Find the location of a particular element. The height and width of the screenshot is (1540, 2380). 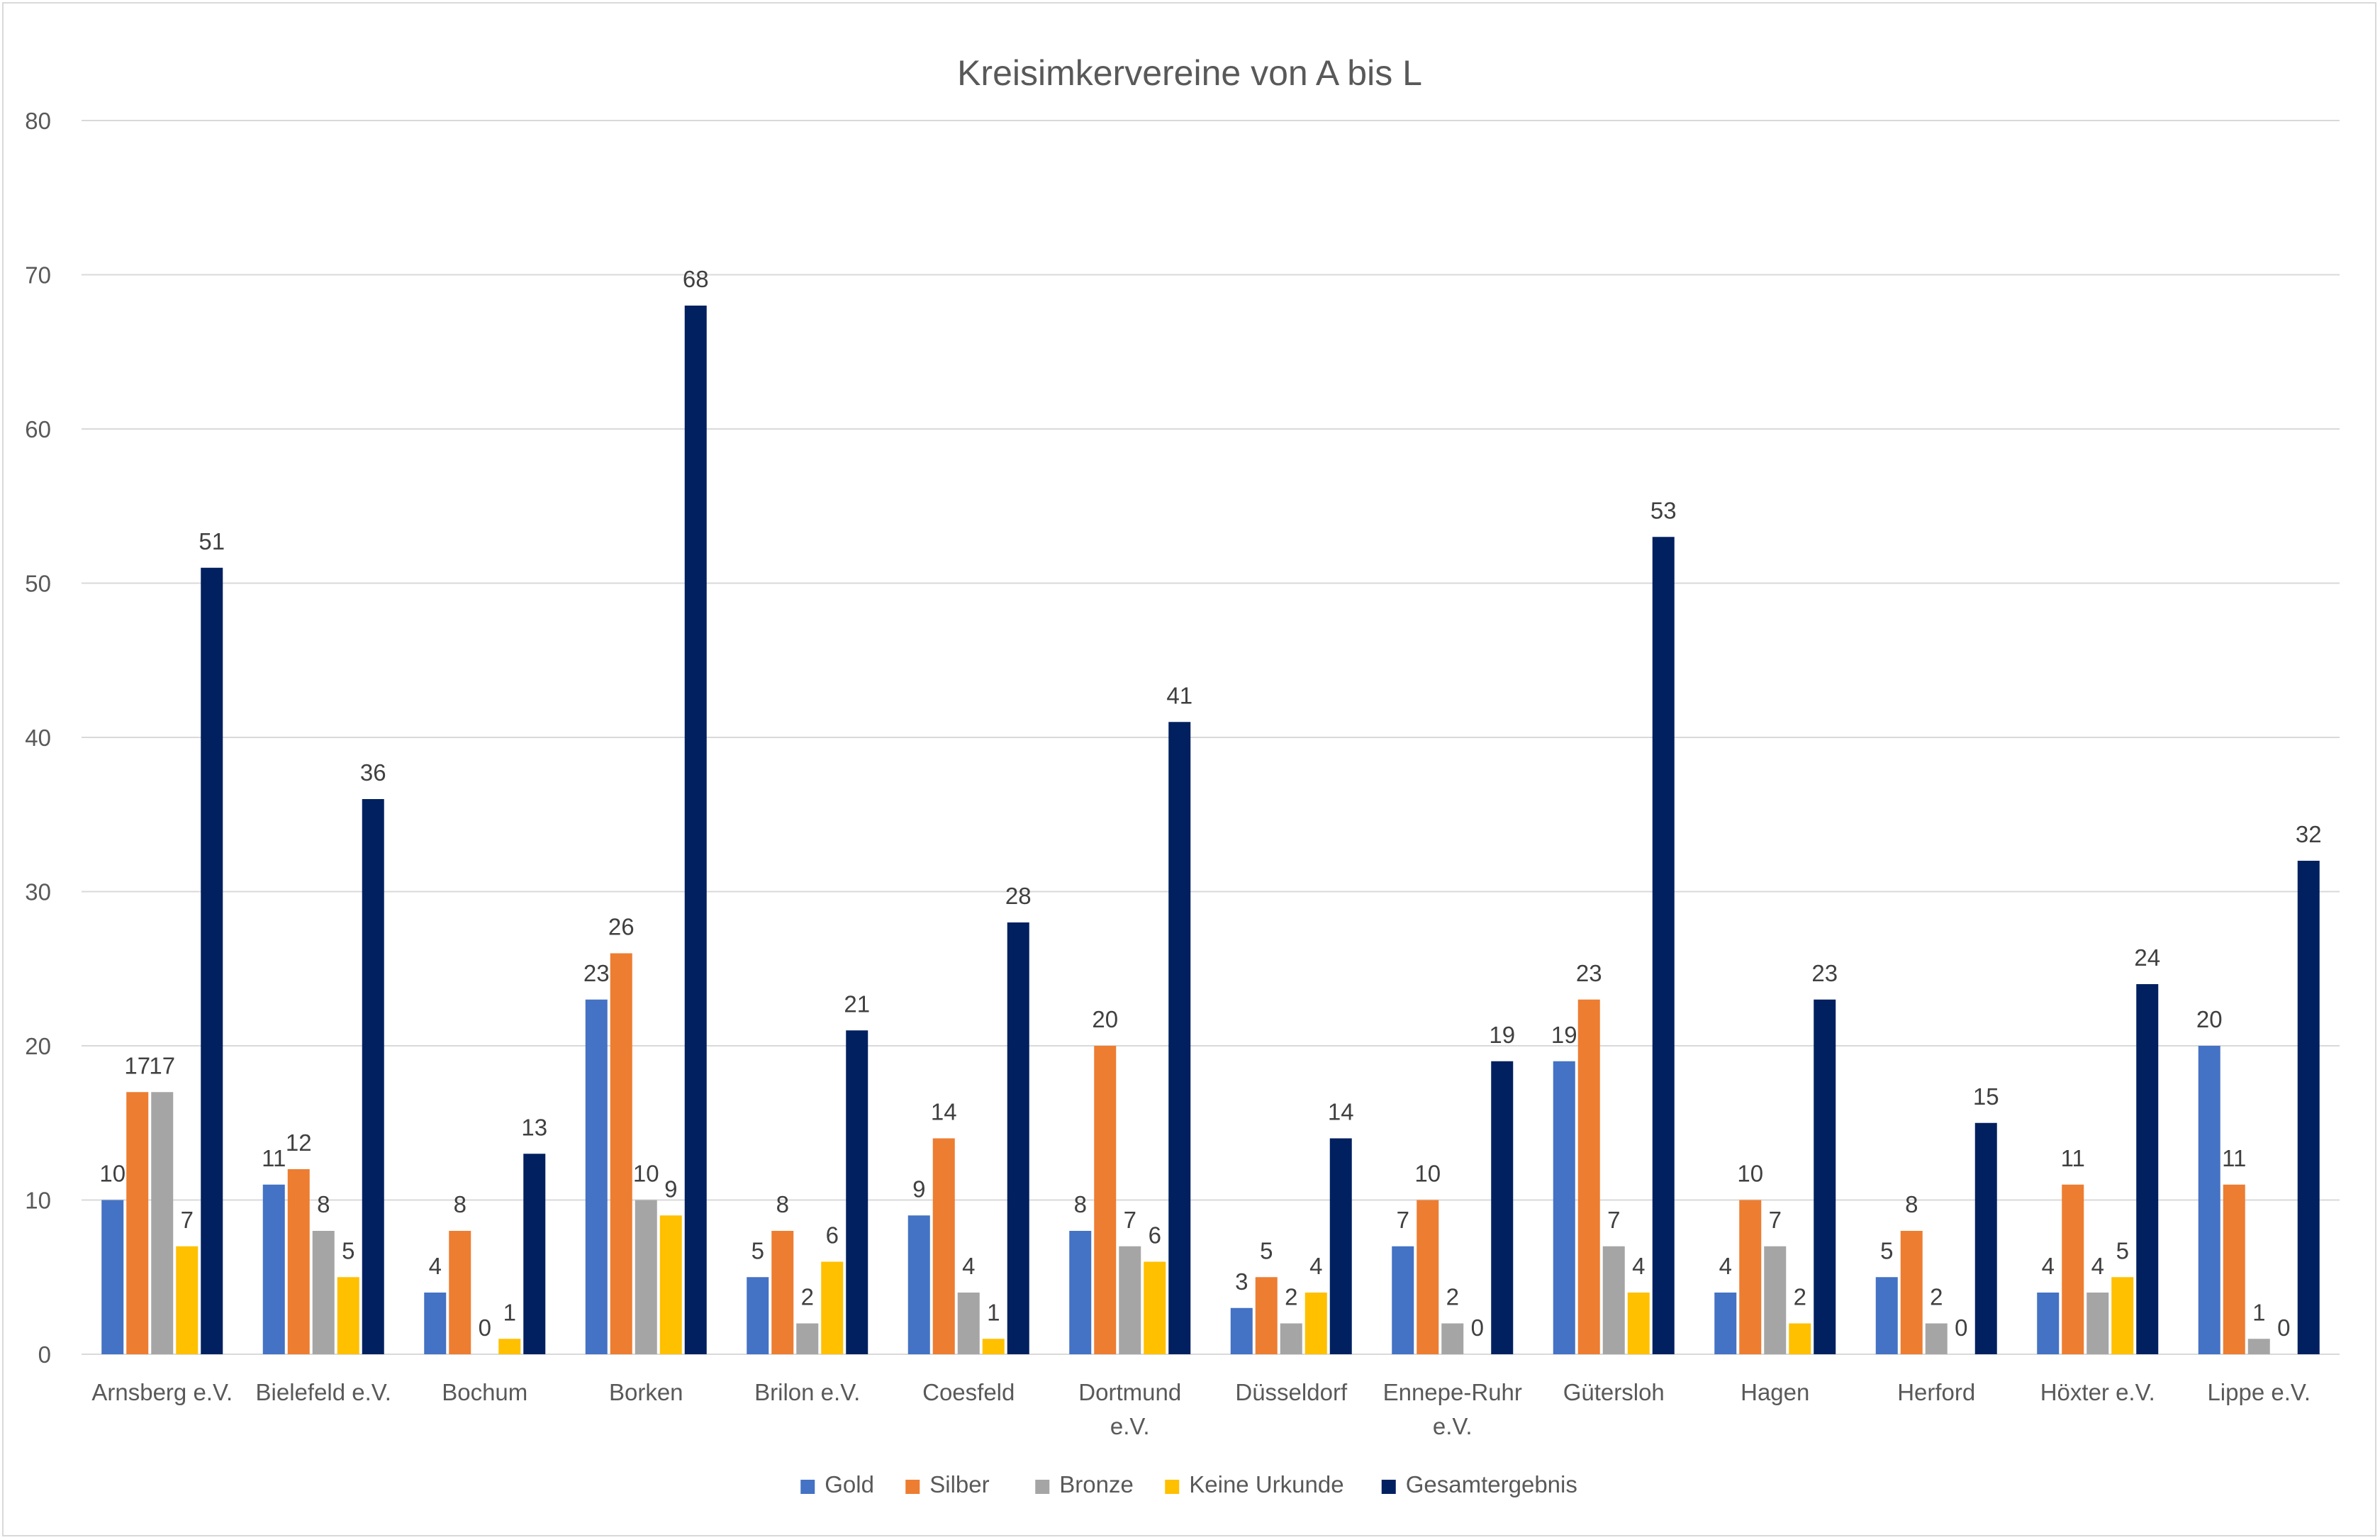

y-tick-label: 40 is located at coordinates (38, 738).